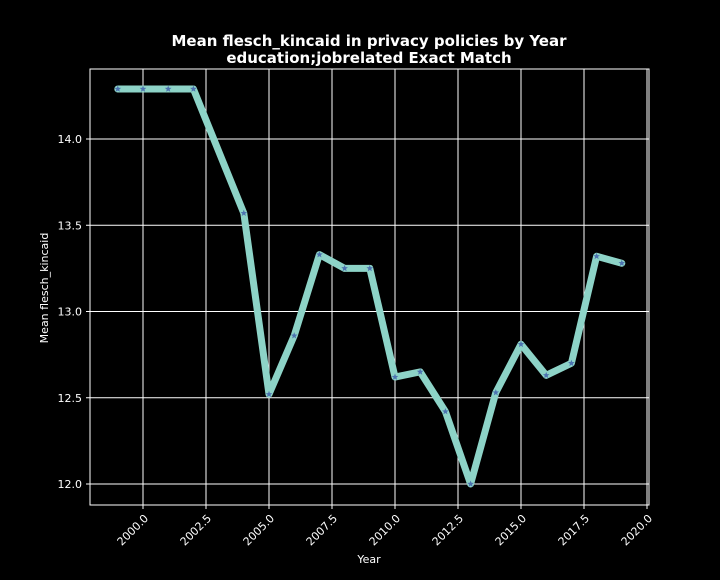 The height and width of the screenshot is (580, 720). Describe the element at coordinates (368, 559) in the screenshot. I see `x-axis-label: Year` at that location.